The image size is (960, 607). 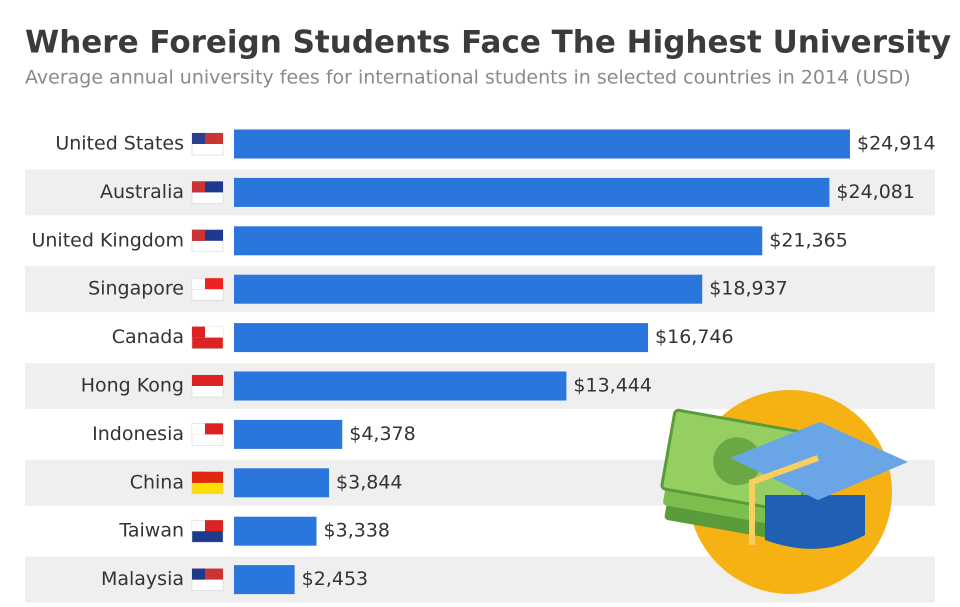 What do you see at coordinates (148, 337) in the screenshot?
I see `category-label: Canada` at bounding box center [148, 337].